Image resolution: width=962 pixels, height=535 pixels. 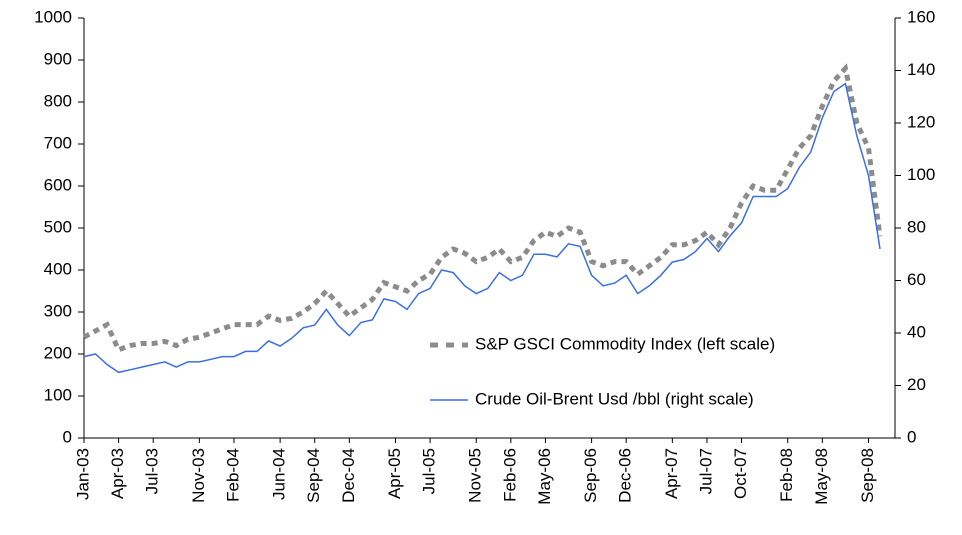 What do you see at coordinates (921, 16) in the screenshot?
I see `y2-tick-label: 160` at bounding box center [921, 16].